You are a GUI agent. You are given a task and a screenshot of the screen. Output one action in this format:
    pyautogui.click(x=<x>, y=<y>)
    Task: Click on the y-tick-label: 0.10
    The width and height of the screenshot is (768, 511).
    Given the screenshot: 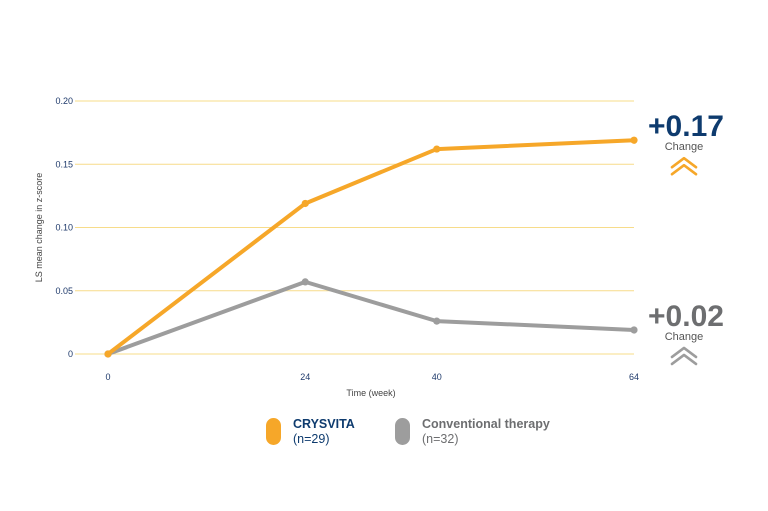 What is the action you would take?
    pyautogui.click(x=64, y=228)
    